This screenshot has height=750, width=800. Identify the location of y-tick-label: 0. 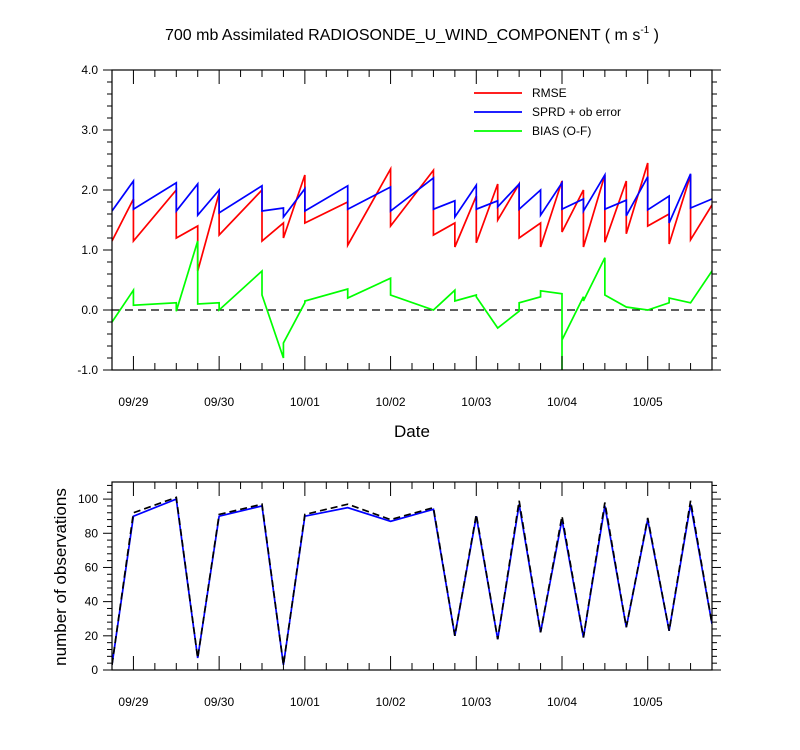
(94, 670).